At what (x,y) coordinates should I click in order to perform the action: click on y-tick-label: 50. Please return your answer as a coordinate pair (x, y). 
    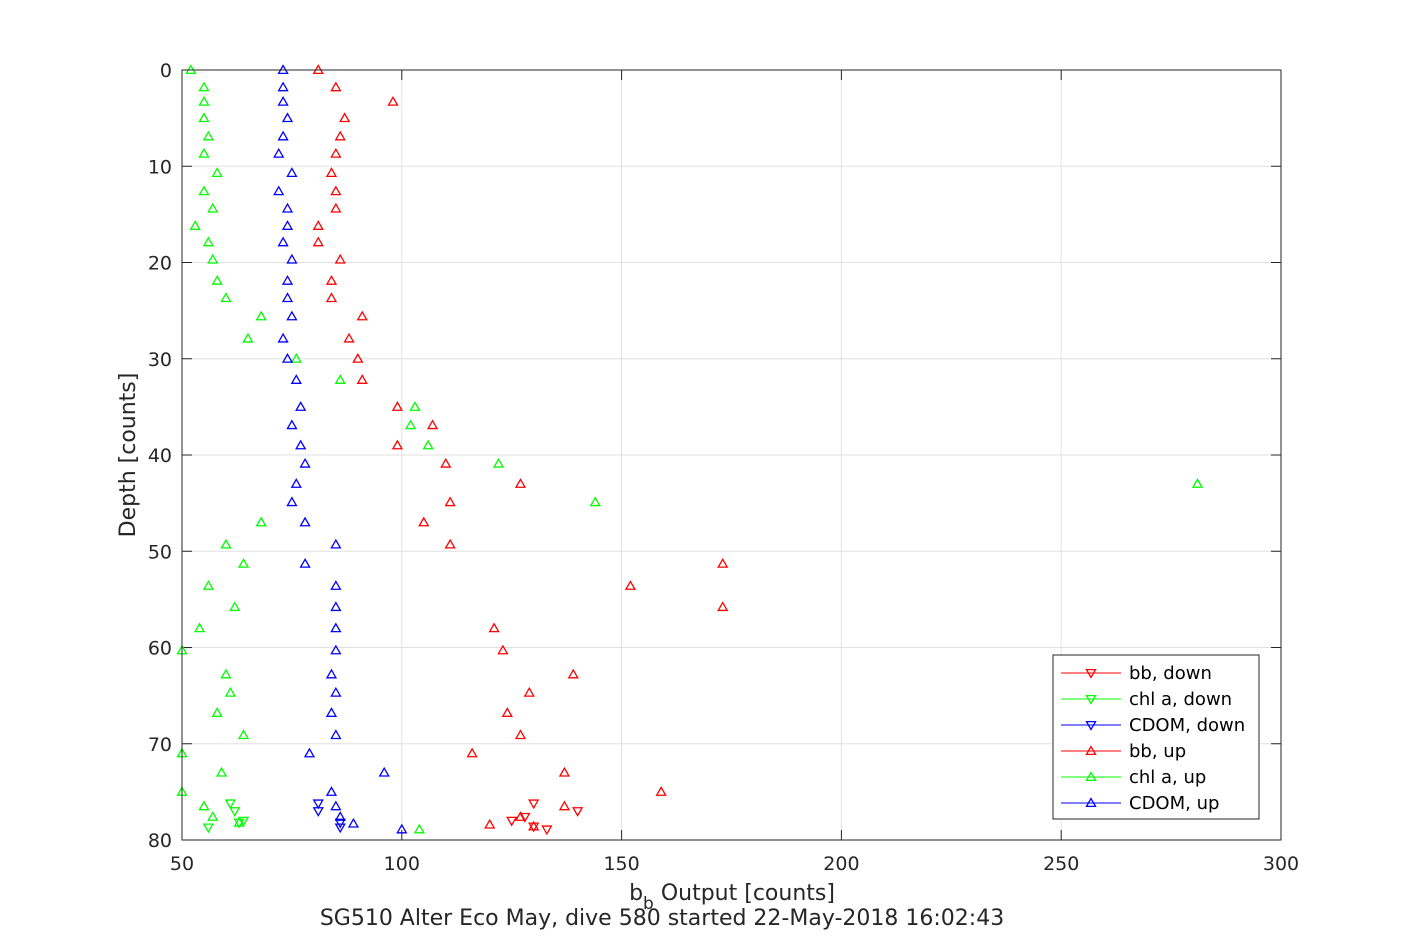
    Looking at the image, I should click on (160, 552).